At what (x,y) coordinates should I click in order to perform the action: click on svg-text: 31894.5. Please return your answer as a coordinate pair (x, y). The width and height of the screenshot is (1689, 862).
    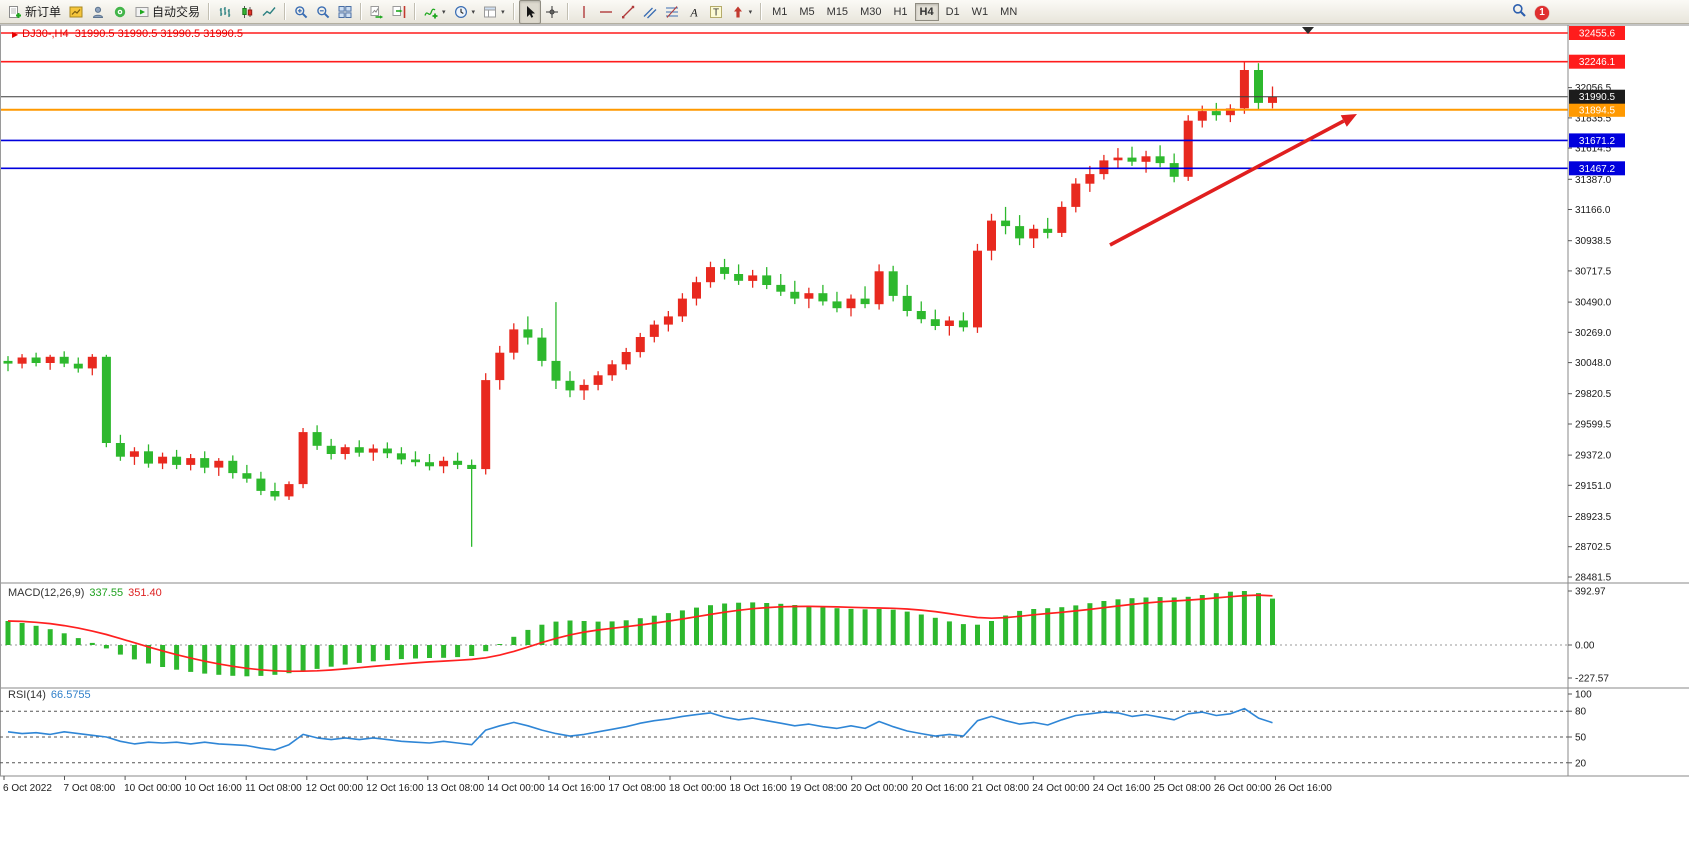
    Looking at the image, I should click on (1597, 110).